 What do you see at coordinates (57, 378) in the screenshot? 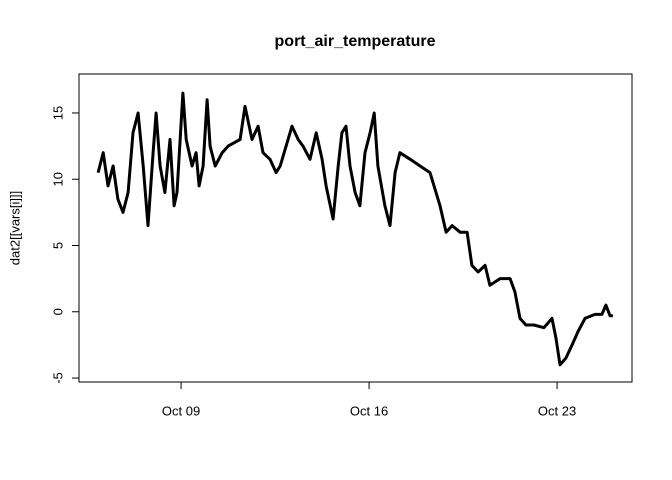
I see `y-tick-label: -5` at bounding box center [57, 378].